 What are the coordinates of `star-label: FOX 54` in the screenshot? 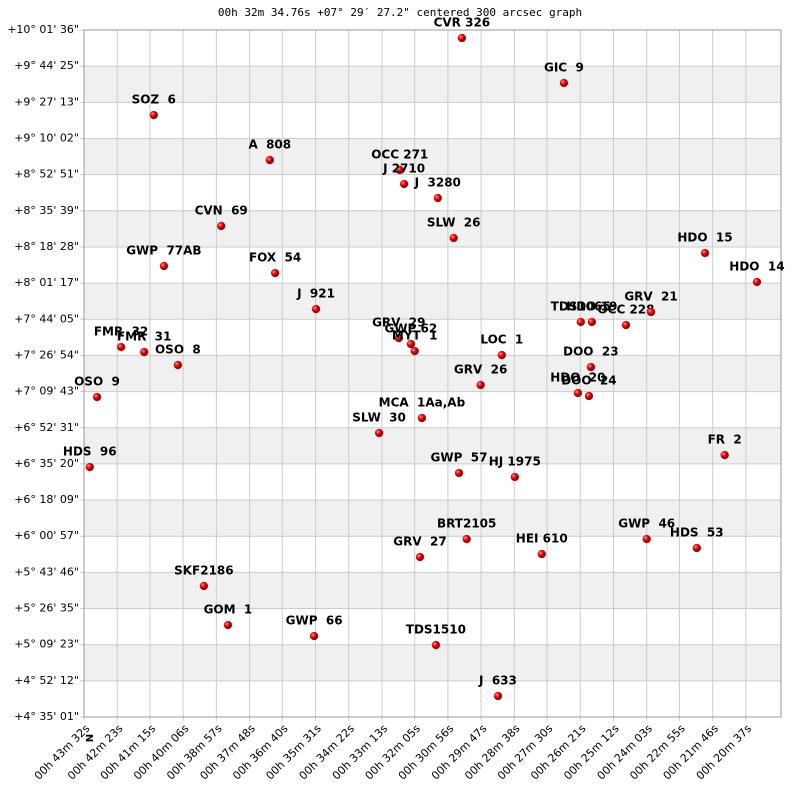 It's located at (275, 258).